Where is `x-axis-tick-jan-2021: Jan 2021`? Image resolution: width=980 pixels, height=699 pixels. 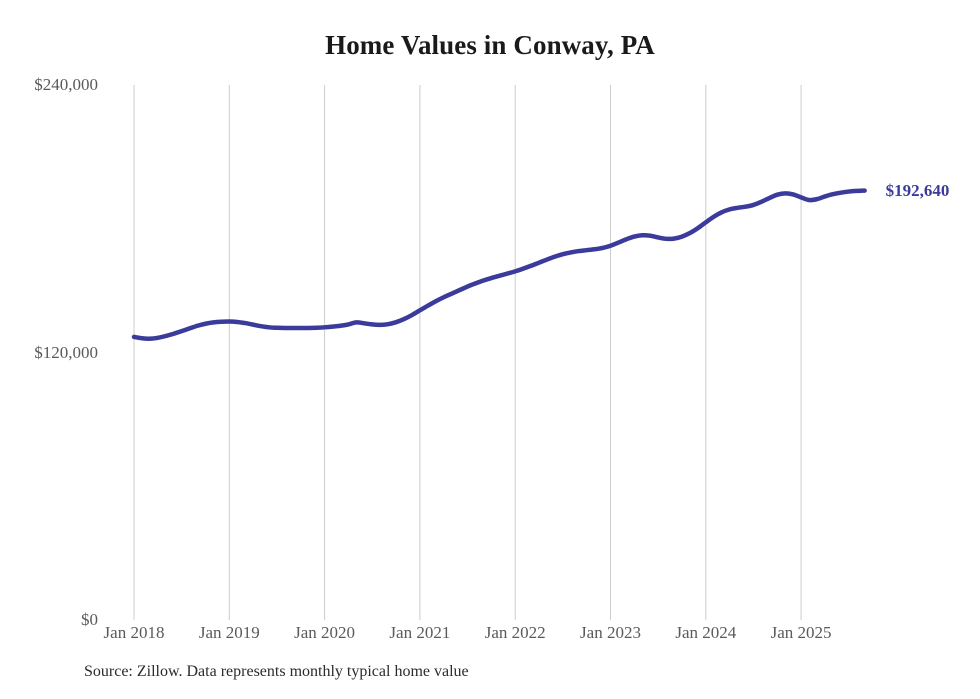 x-axis-tick-jan-2021: Jan 2021 is located at coordinates (420, 632).